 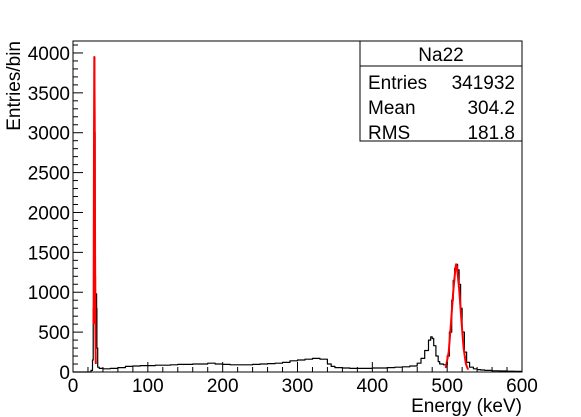 I want to click on y-tick-label: 0, so click(x=64, y=373).